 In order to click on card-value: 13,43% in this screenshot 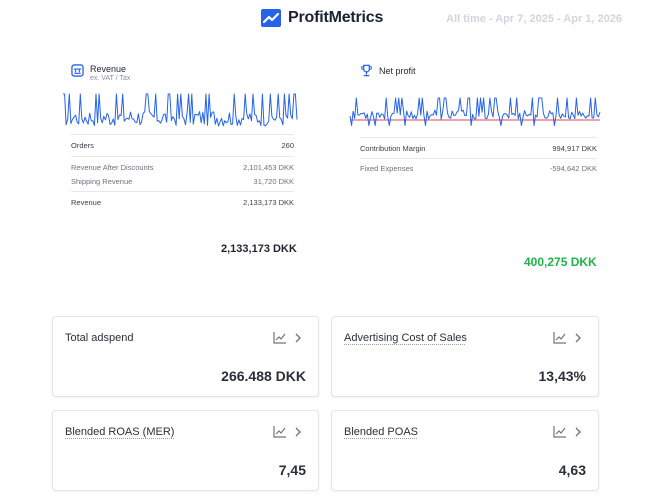, I will do `click(562, 376)`.